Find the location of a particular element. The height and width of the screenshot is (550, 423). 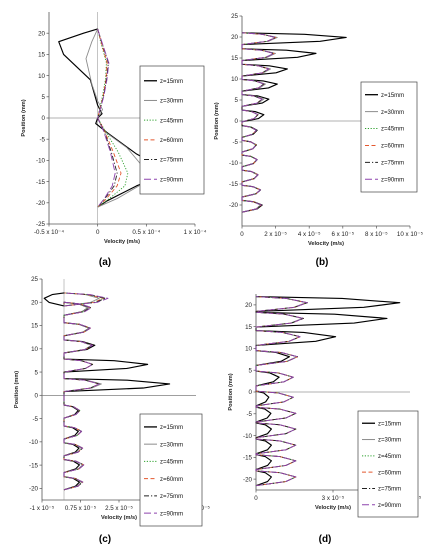

series-line-z=60mm is located at coordinates (84, 391).